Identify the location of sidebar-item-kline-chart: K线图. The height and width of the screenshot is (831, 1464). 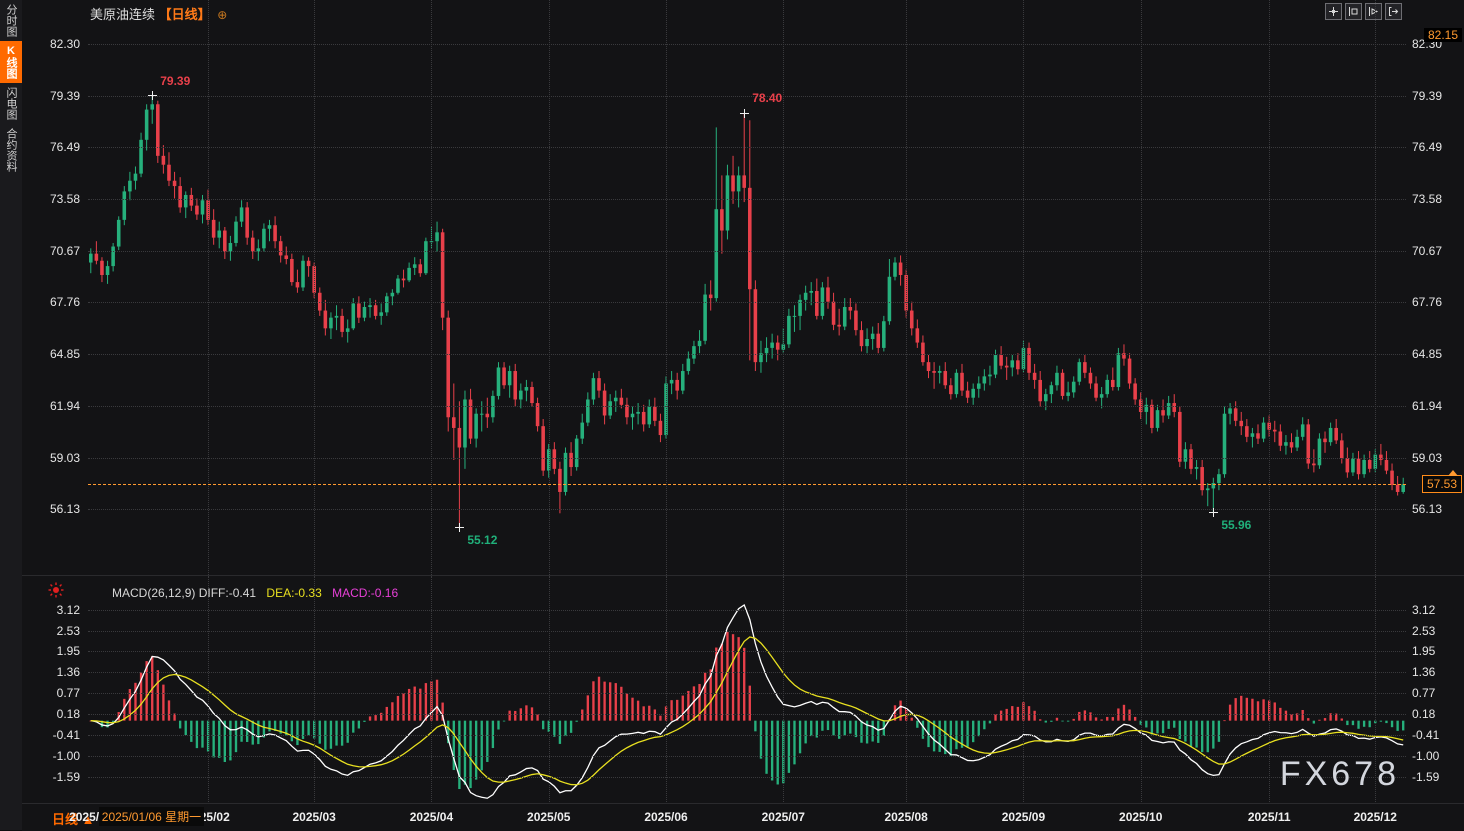
(11, 62).